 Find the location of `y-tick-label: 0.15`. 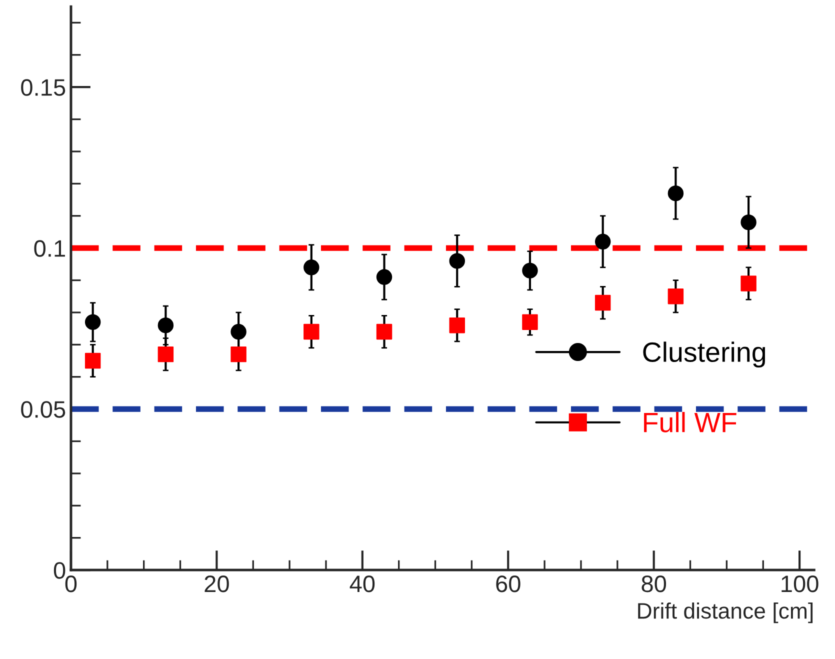

y-tick-label: 0.15 is located at coordinates (43, 87).